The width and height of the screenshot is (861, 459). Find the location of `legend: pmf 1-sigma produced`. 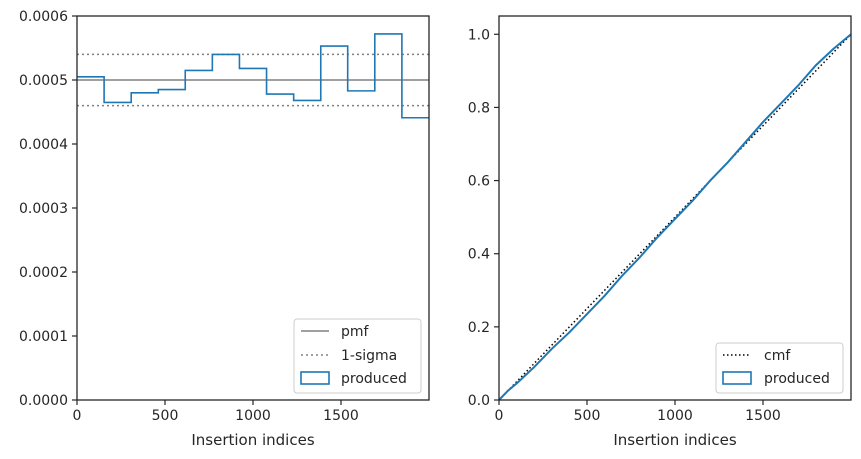

legend: pmf 1-sigma produced is located at coordinates (357, 356).